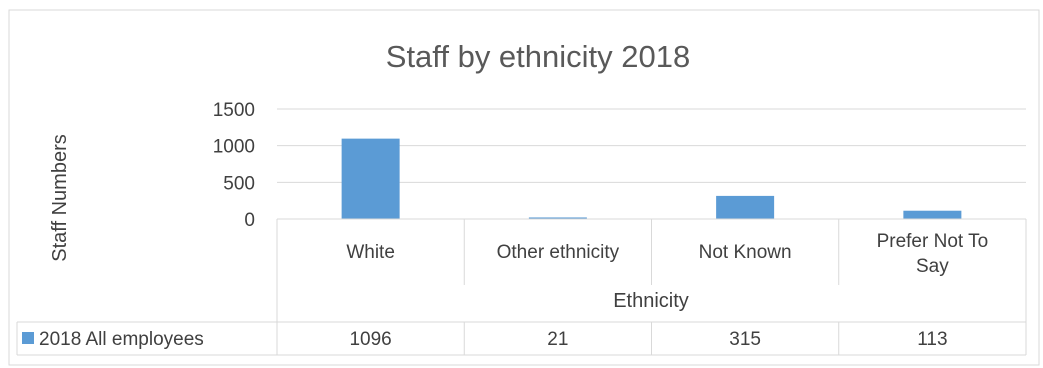  What do you see at coordinates (249, 220) in the screenshot?
I see `y-tick-label: 0` at bounding box center [249, 220].